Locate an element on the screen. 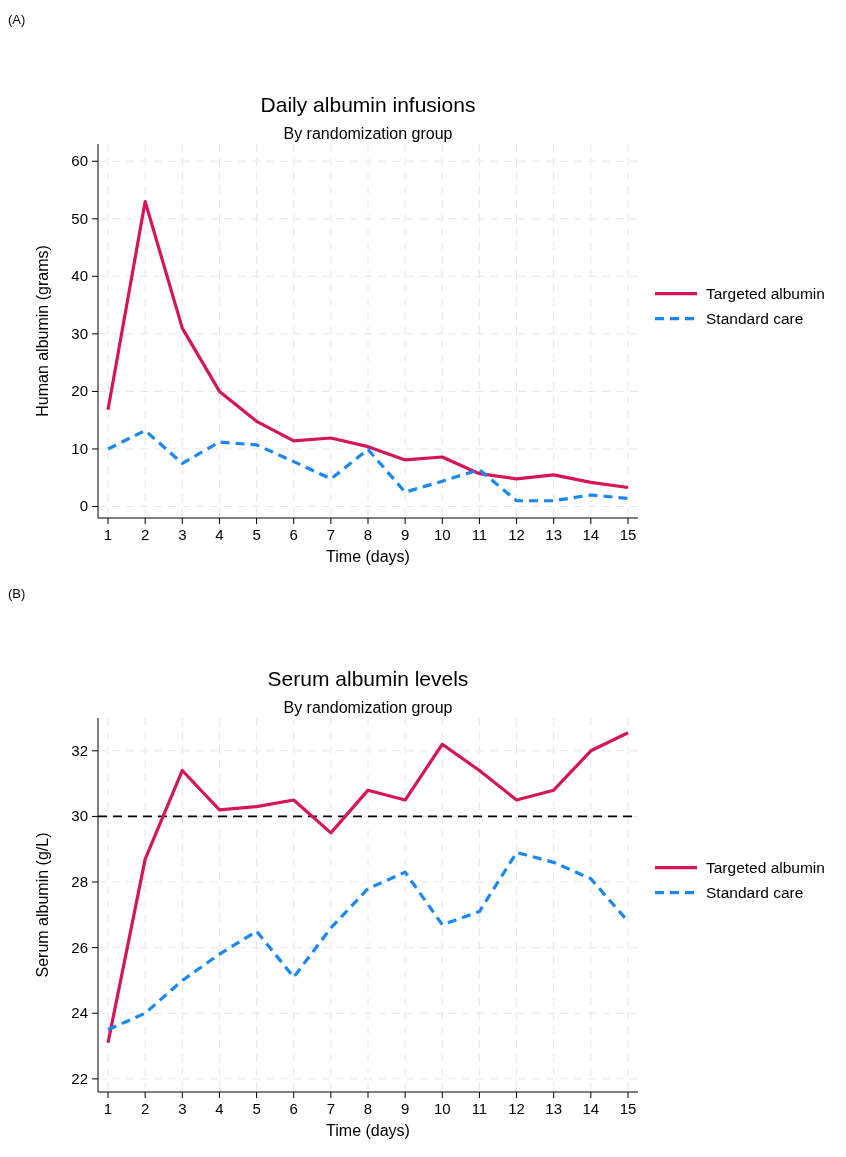  y-tick-label: 0 is located at coordinates (83, 506).